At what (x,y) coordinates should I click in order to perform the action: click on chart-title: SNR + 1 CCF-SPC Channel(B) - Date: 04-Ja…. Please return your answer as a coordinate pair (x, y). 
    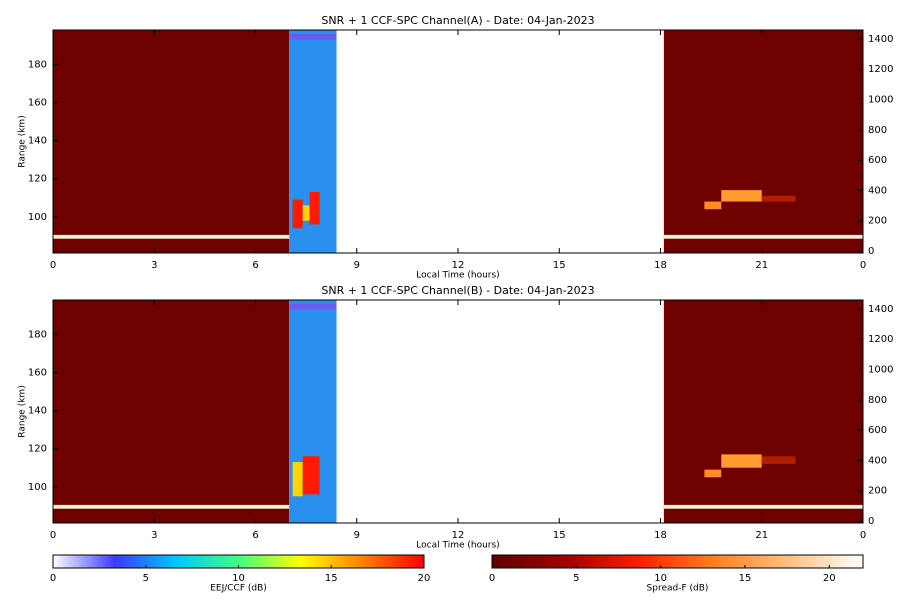
    Looking at the image, I should click on (457, 290).